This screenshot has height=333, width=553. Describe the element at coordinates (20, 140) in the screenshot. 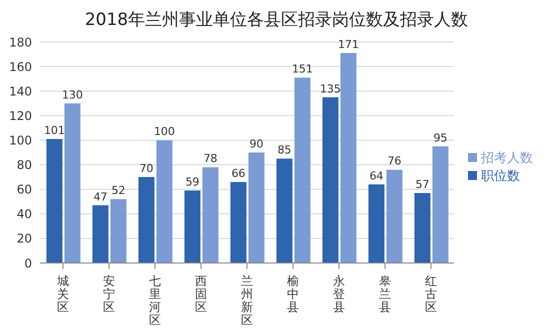

I see `y-tick-label: 100` at that location.